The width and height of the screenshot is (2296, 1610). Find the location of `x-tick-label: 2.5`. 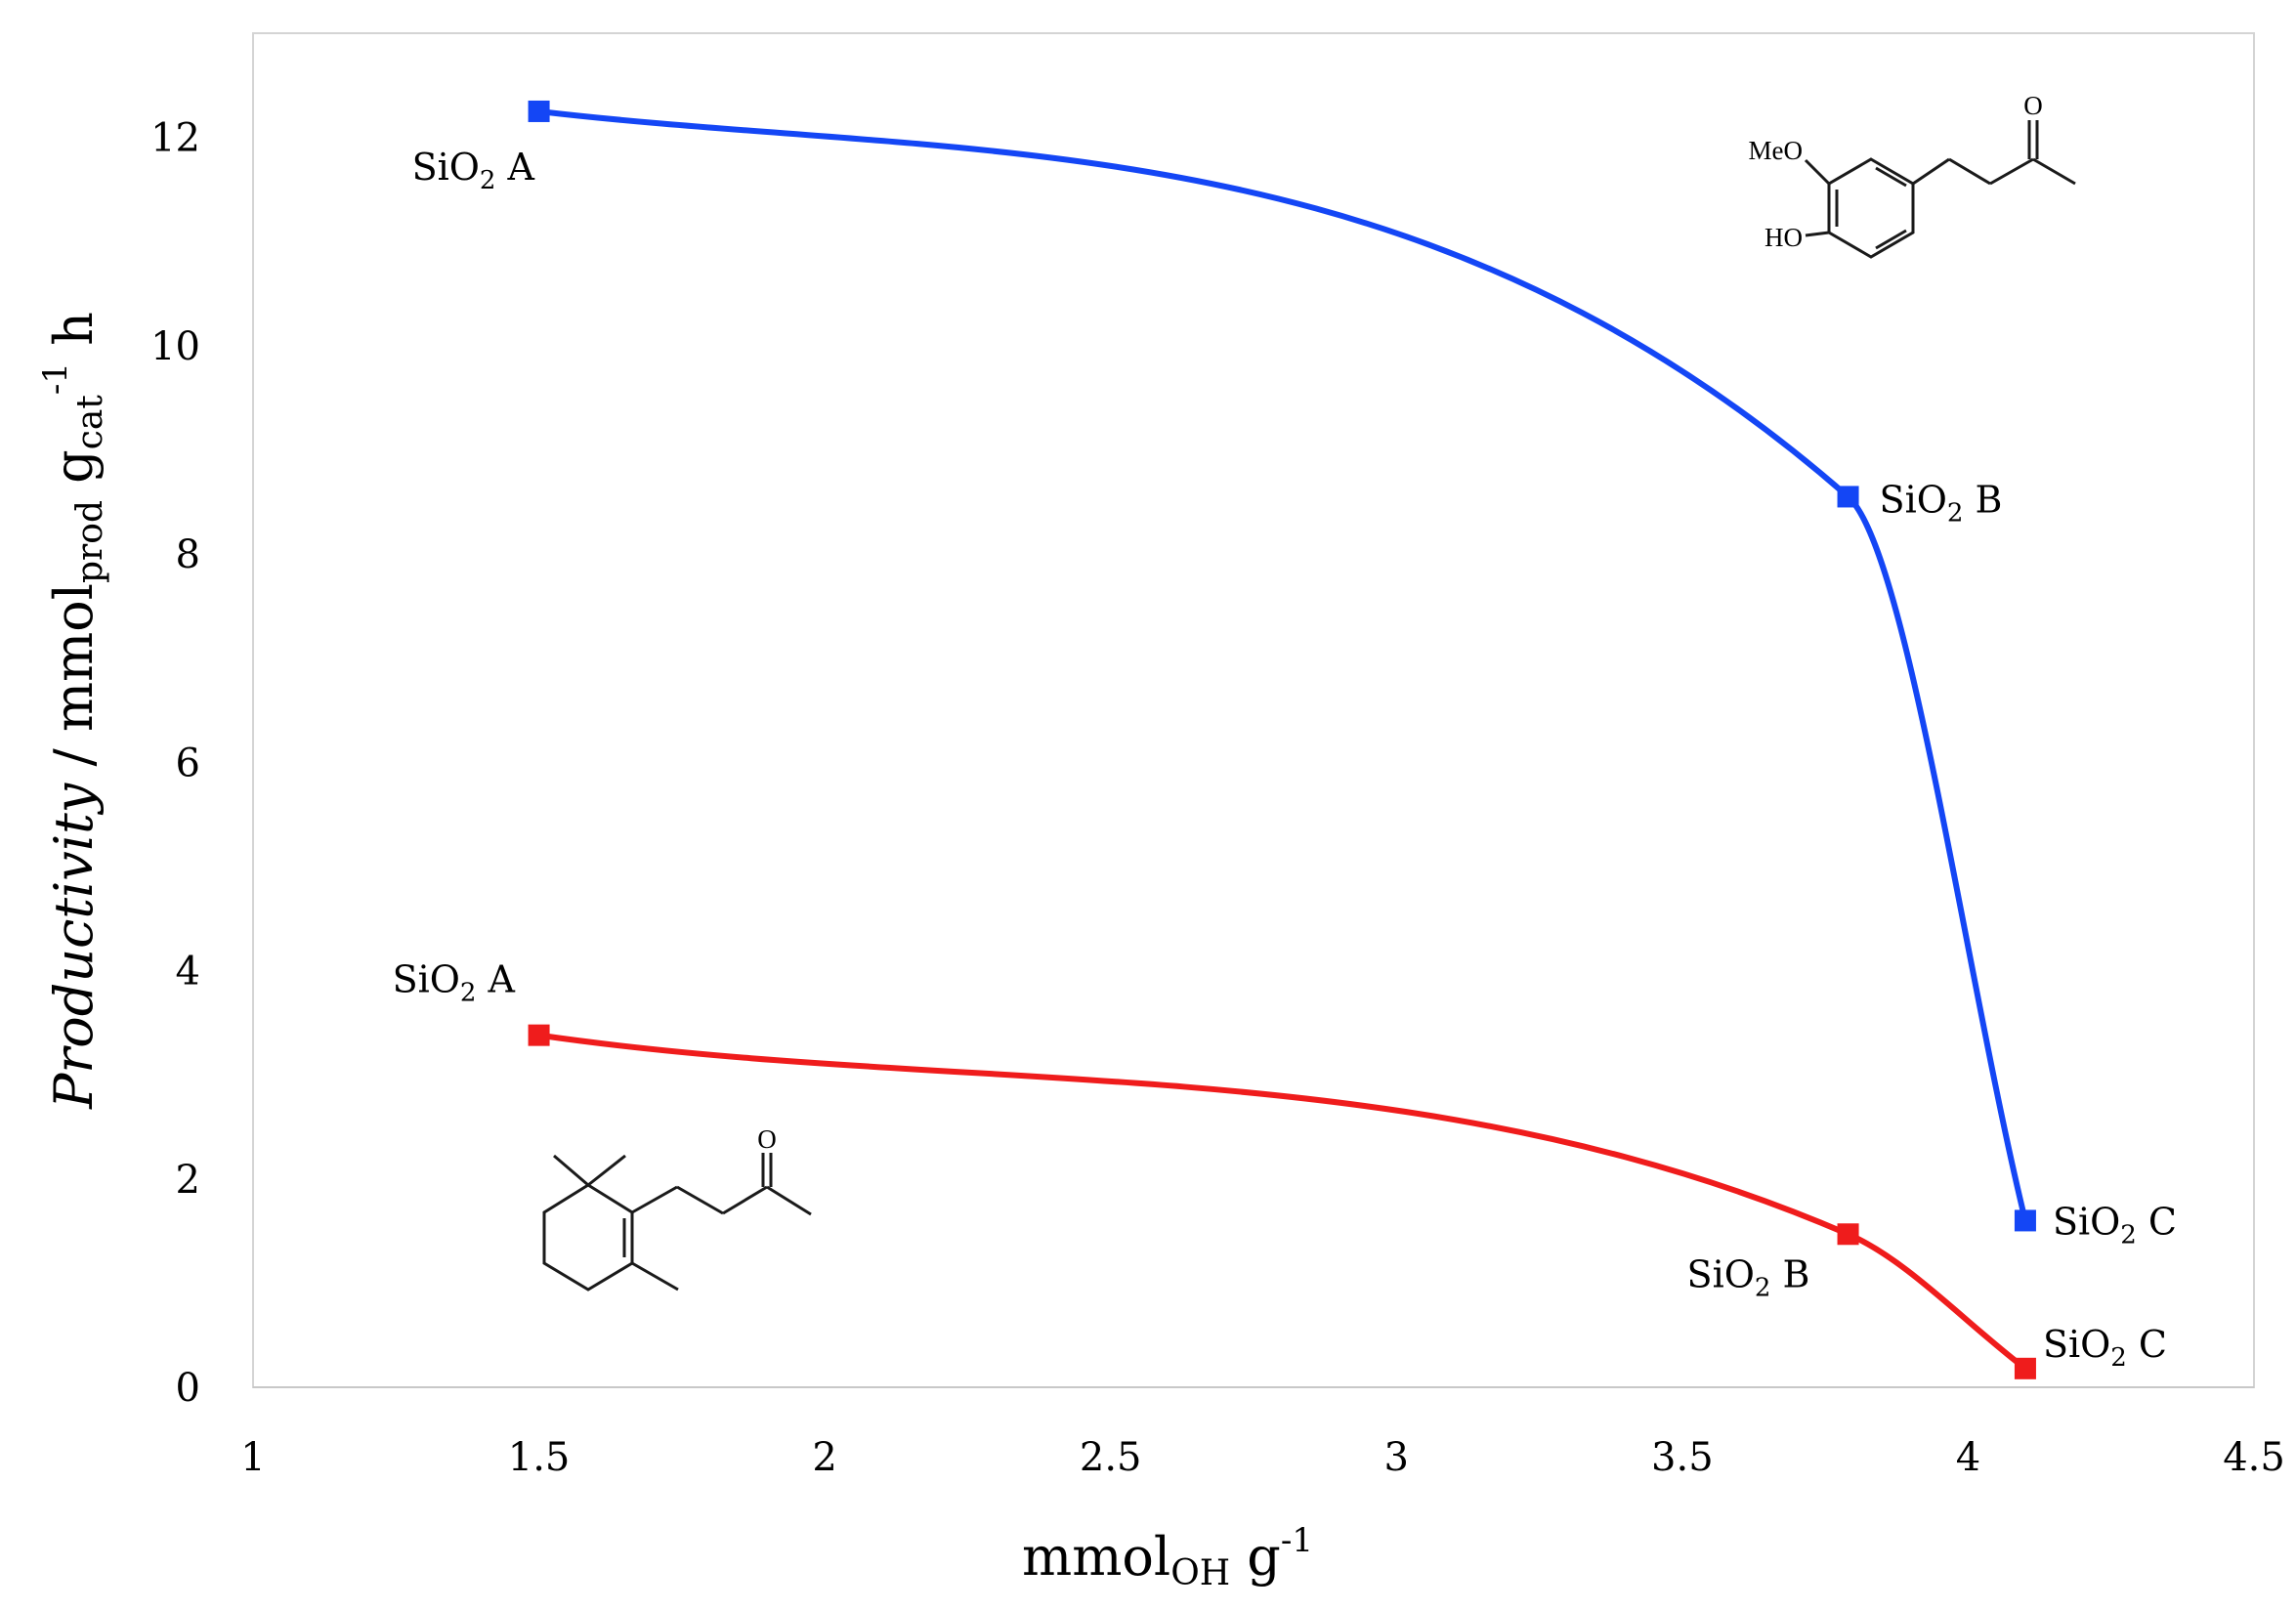

x-tick-label: 2.5 is located at coordinates (1111, 1457).